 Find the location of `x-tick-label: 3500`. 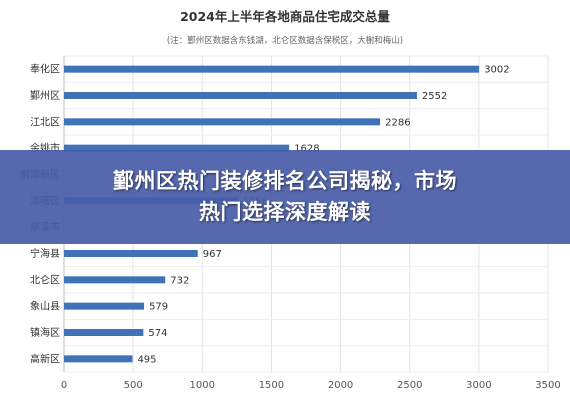

x-tick-label: 3500 is located at coordinates (547, 385).